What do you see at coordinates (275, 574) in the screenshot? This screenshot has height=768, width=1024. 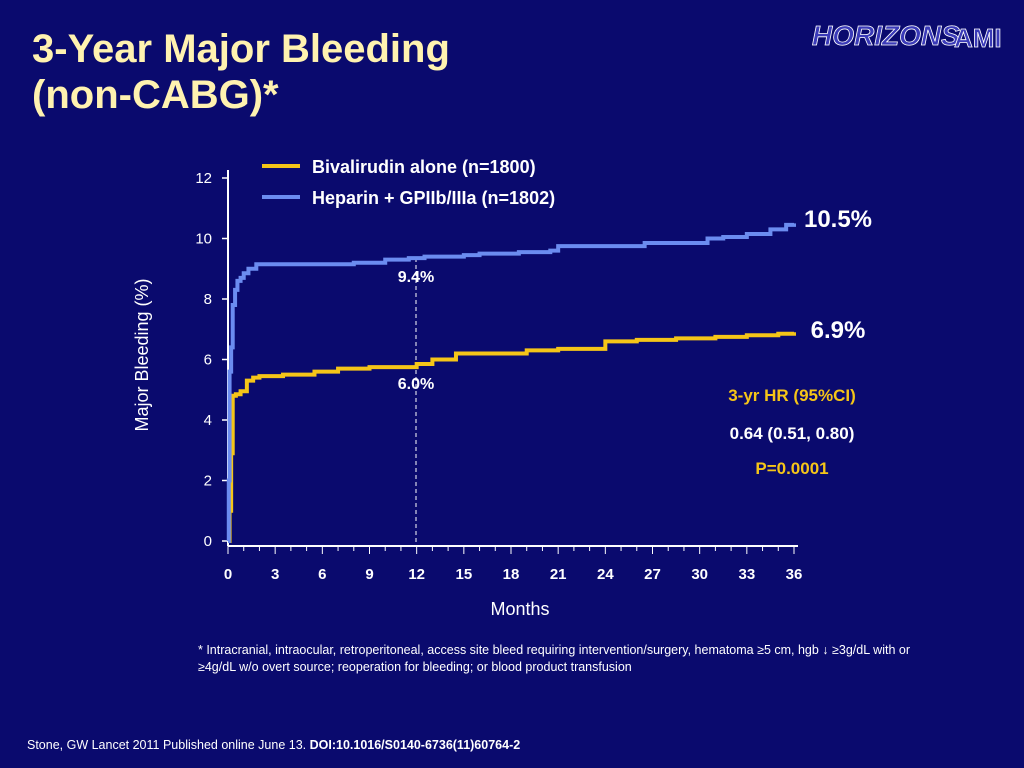 I see `x-tick-label: 3` at bounding box center [275, 574].